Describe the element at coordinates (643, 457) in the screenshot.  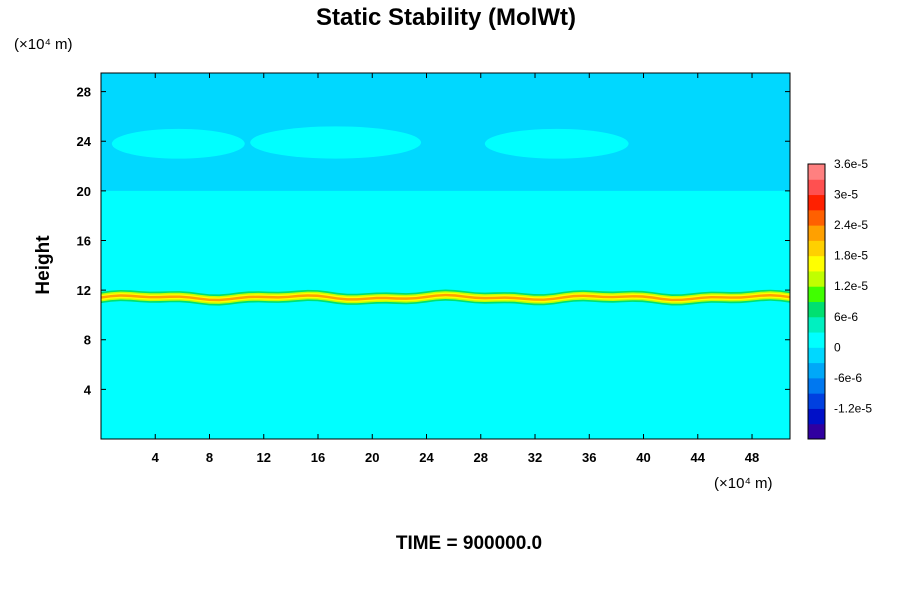
I see `x-tick-label: 40` at that location.